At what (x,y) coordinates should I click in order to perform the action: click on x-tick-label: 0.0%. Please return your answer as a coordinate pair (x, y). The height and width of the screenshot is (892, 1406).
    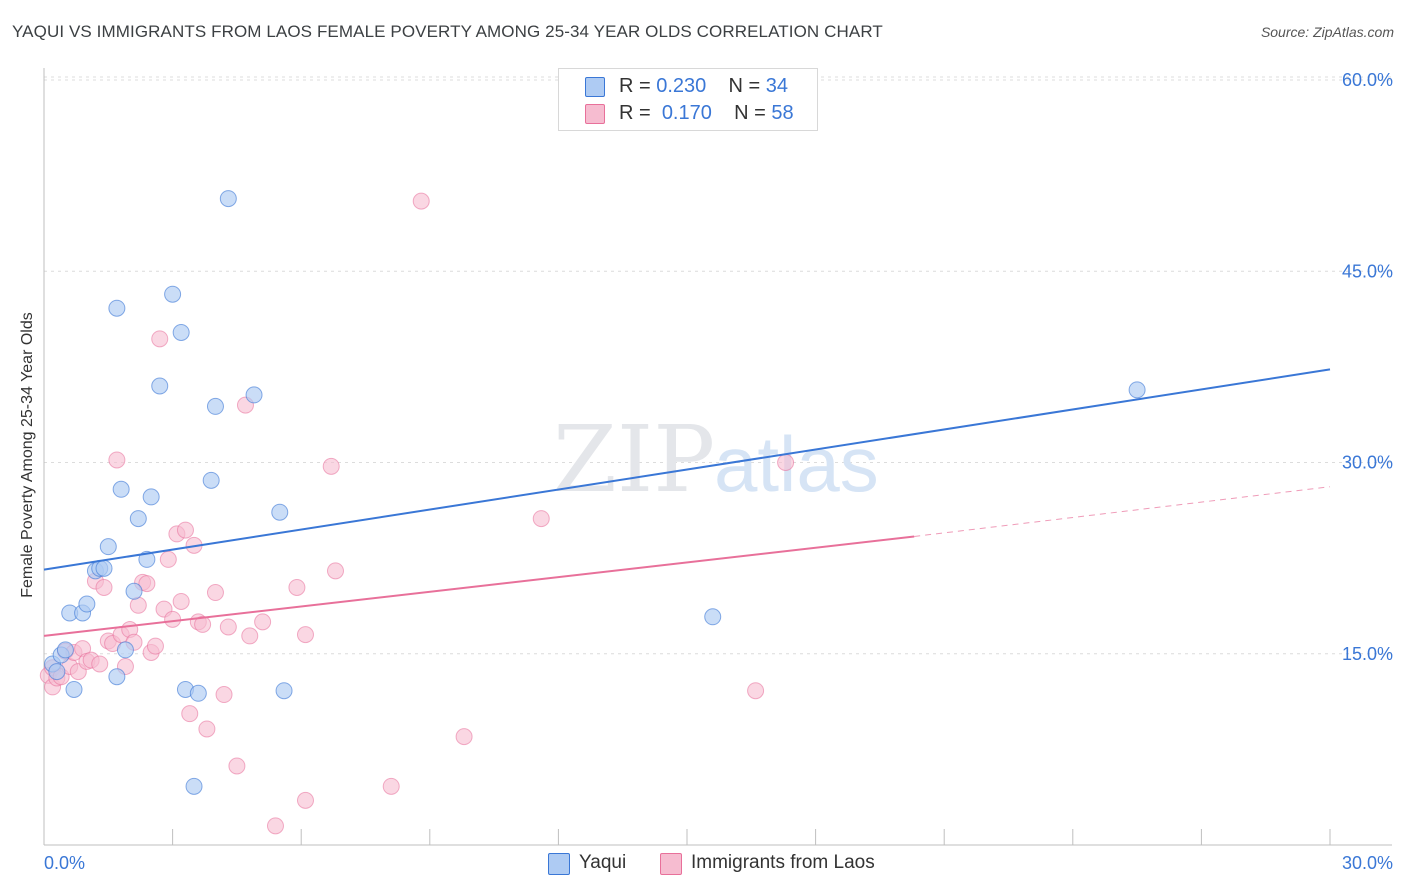
    Looking at the image, I should click on (64, 863).